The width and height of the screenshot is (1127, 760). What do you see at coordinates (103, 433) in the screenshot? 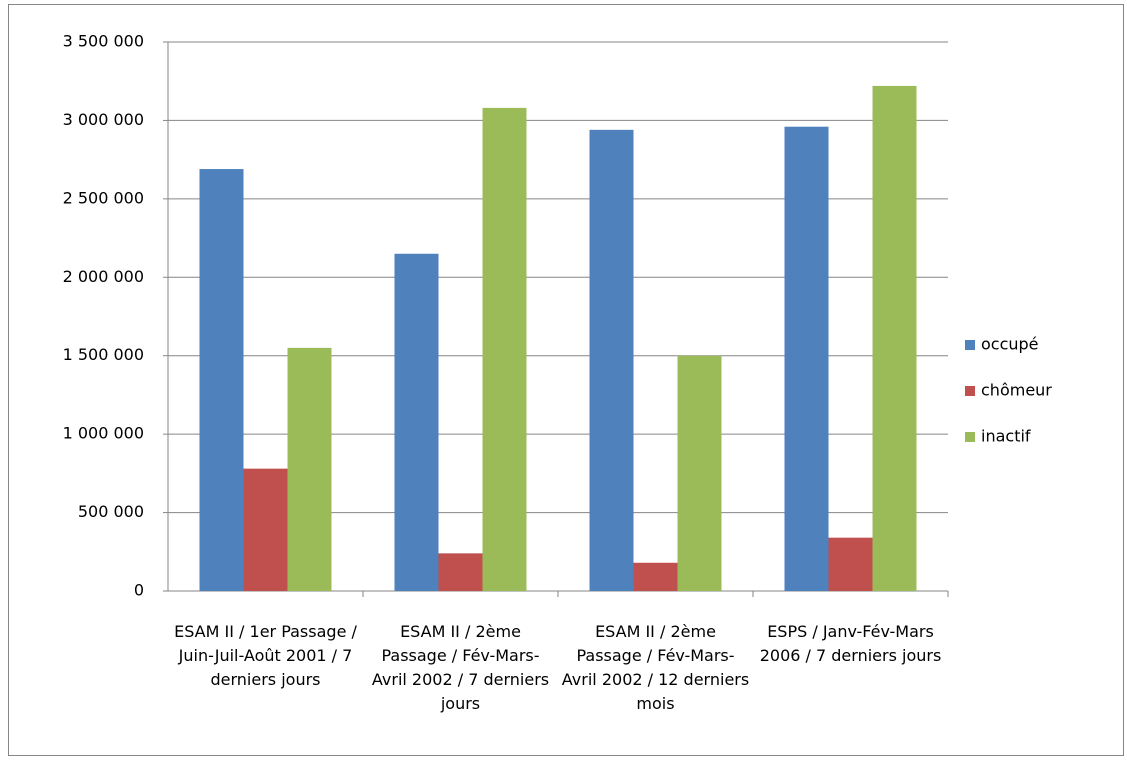
I see `y-tick-label: 1 000 000` at bounding box center [103, 433].